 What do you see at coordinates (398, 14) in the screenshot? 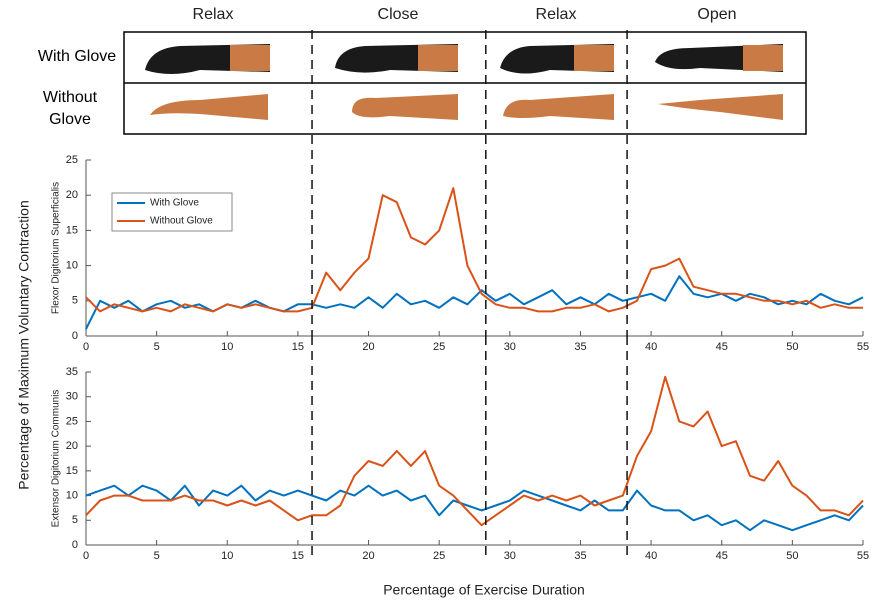
I see `phase-label: Close` at bounding box center [398, 14].